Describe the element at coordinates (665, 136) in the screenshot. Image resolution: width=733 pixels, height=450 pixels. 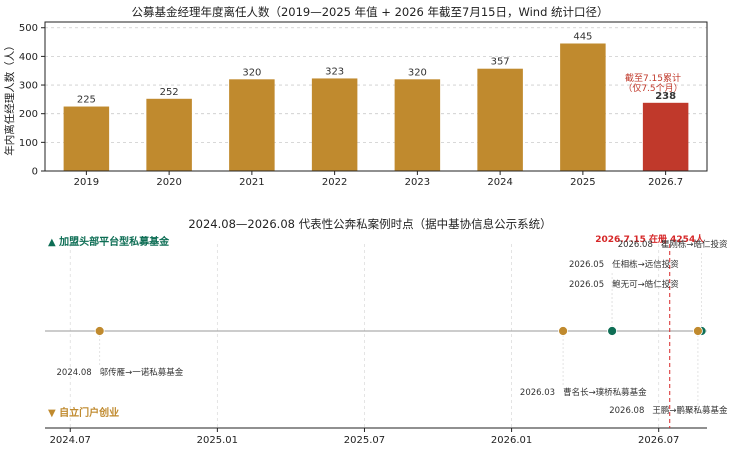
I see `bar-2026.7` at that location.